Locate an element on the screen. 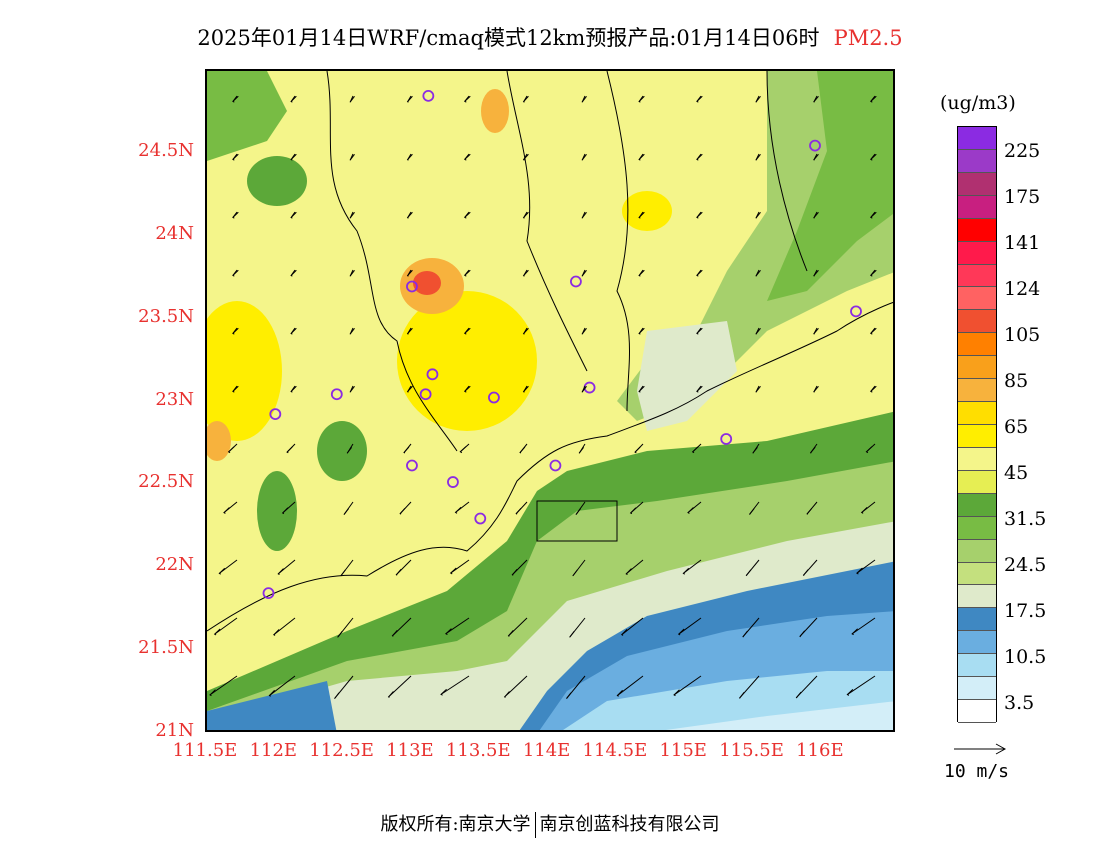  legend-value-label: 124 is located at coordinates (1022, 289).